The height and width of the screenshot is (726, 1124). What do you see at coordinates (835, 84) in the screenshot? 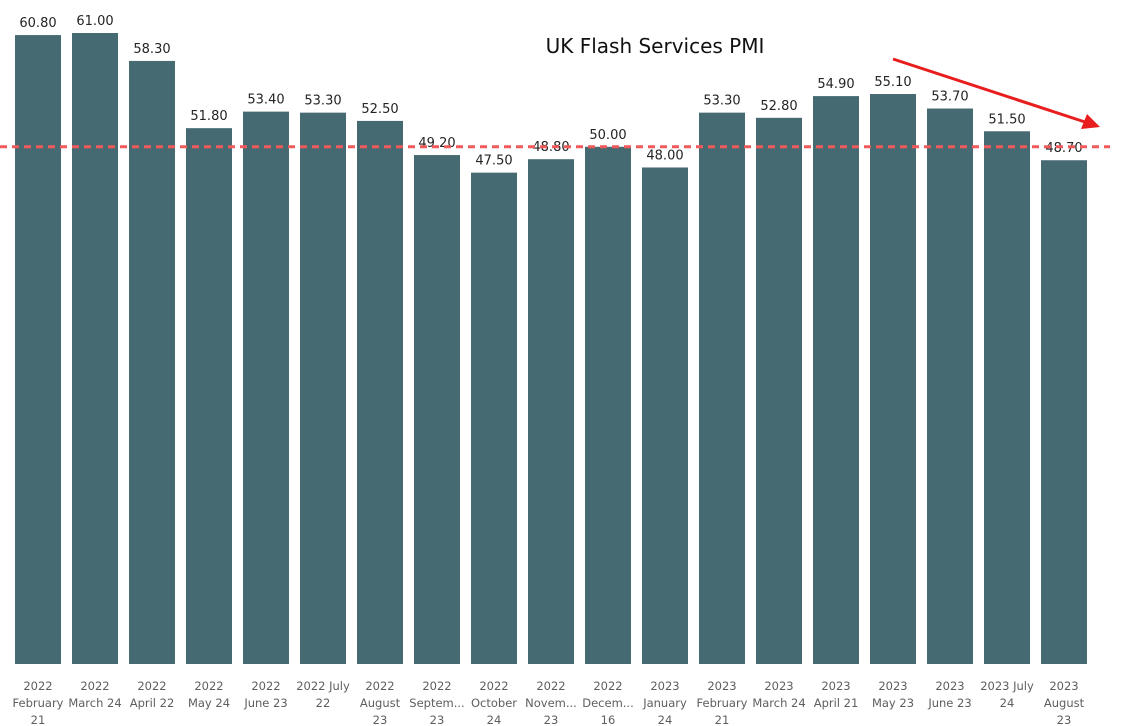
I see `data-label-14: 54.90` at bounding box center [835, 84].